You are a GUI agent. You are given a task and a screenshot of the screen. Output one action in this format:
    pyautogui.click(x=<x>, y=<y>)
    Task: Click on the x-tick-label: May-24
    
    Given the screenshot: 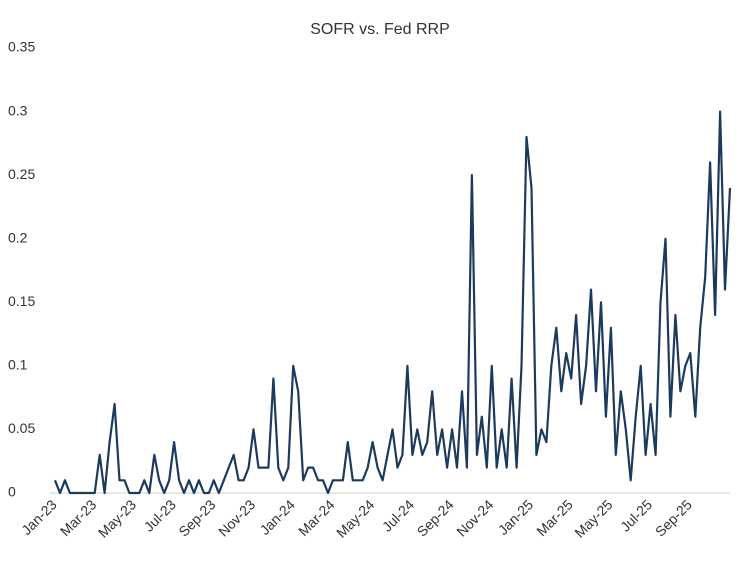 What is the action you would take?
    pyautogui.click(x=355, y=518)
    